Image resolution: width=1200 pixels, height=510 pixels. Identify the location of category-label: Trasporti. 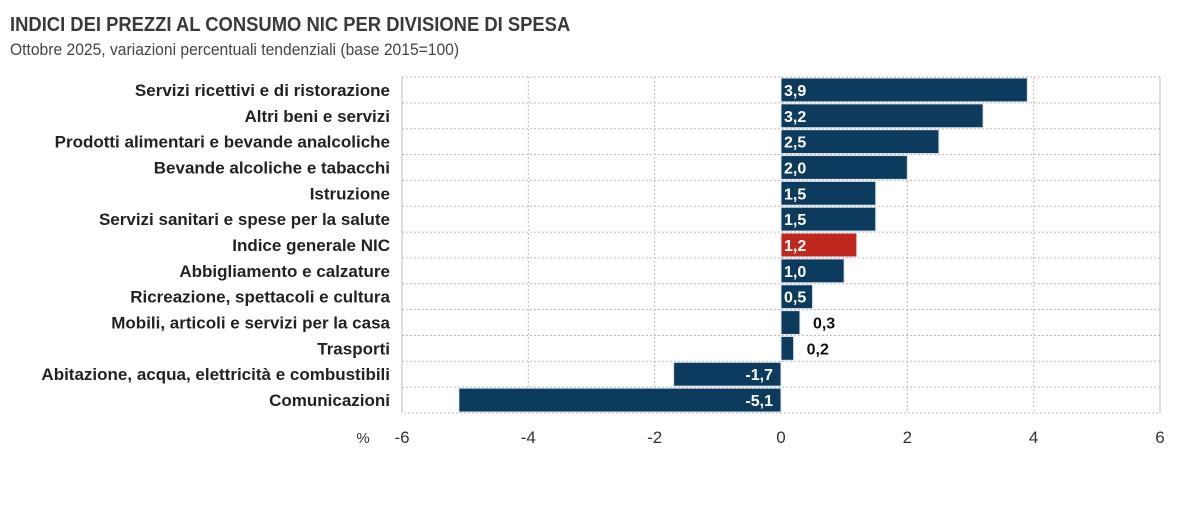
(353, 348).